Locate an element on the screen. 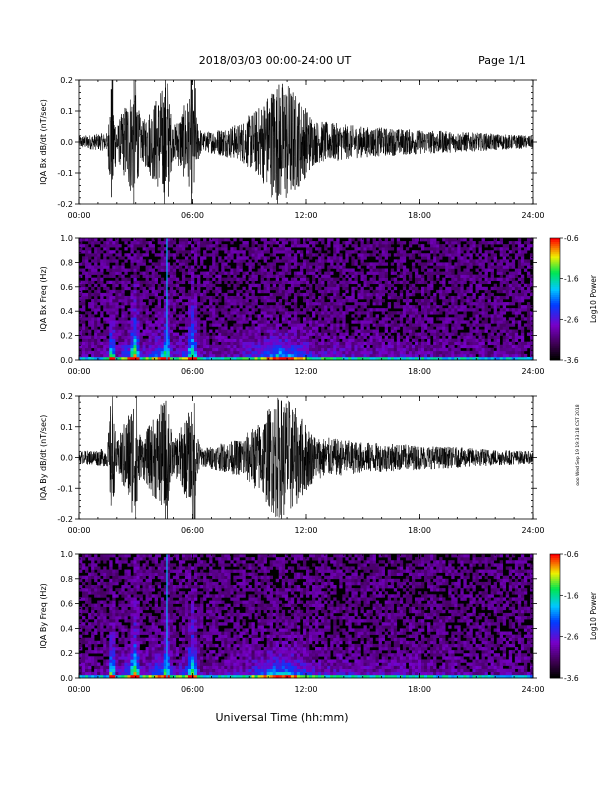  figure-title: 2018/03/03 00:00-24:00 UT is located at coordinates (275, 60).